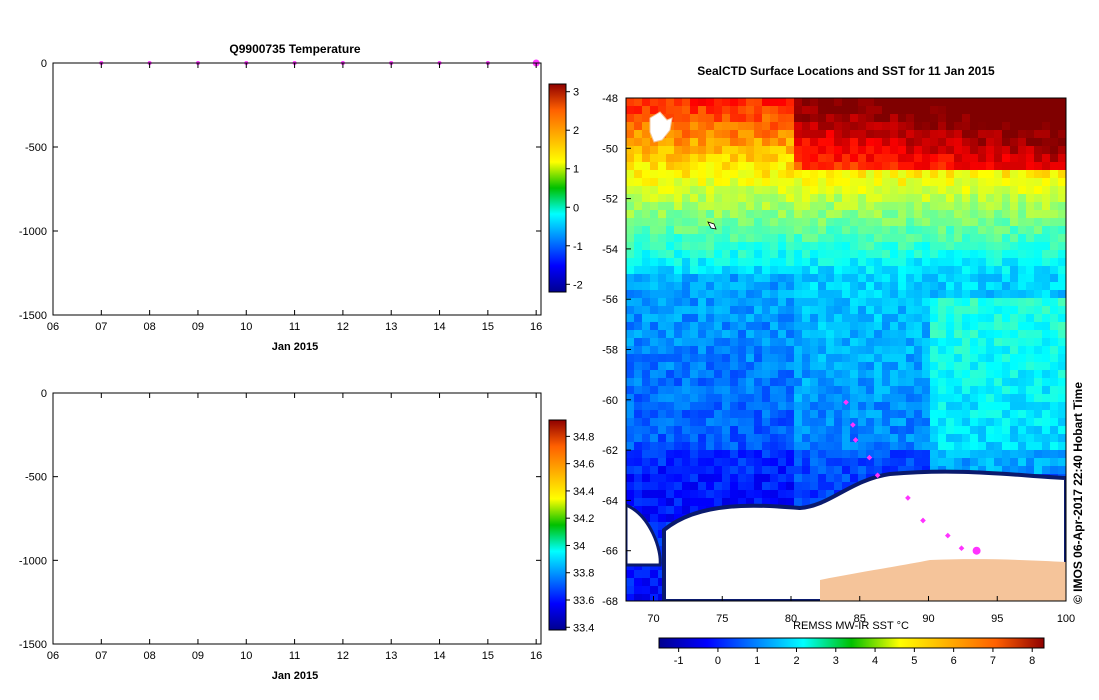  What do you see at coordinates (150, 656) in the screenshot?
I see `x-tick-label: 08` at bounding box center [150, 656].